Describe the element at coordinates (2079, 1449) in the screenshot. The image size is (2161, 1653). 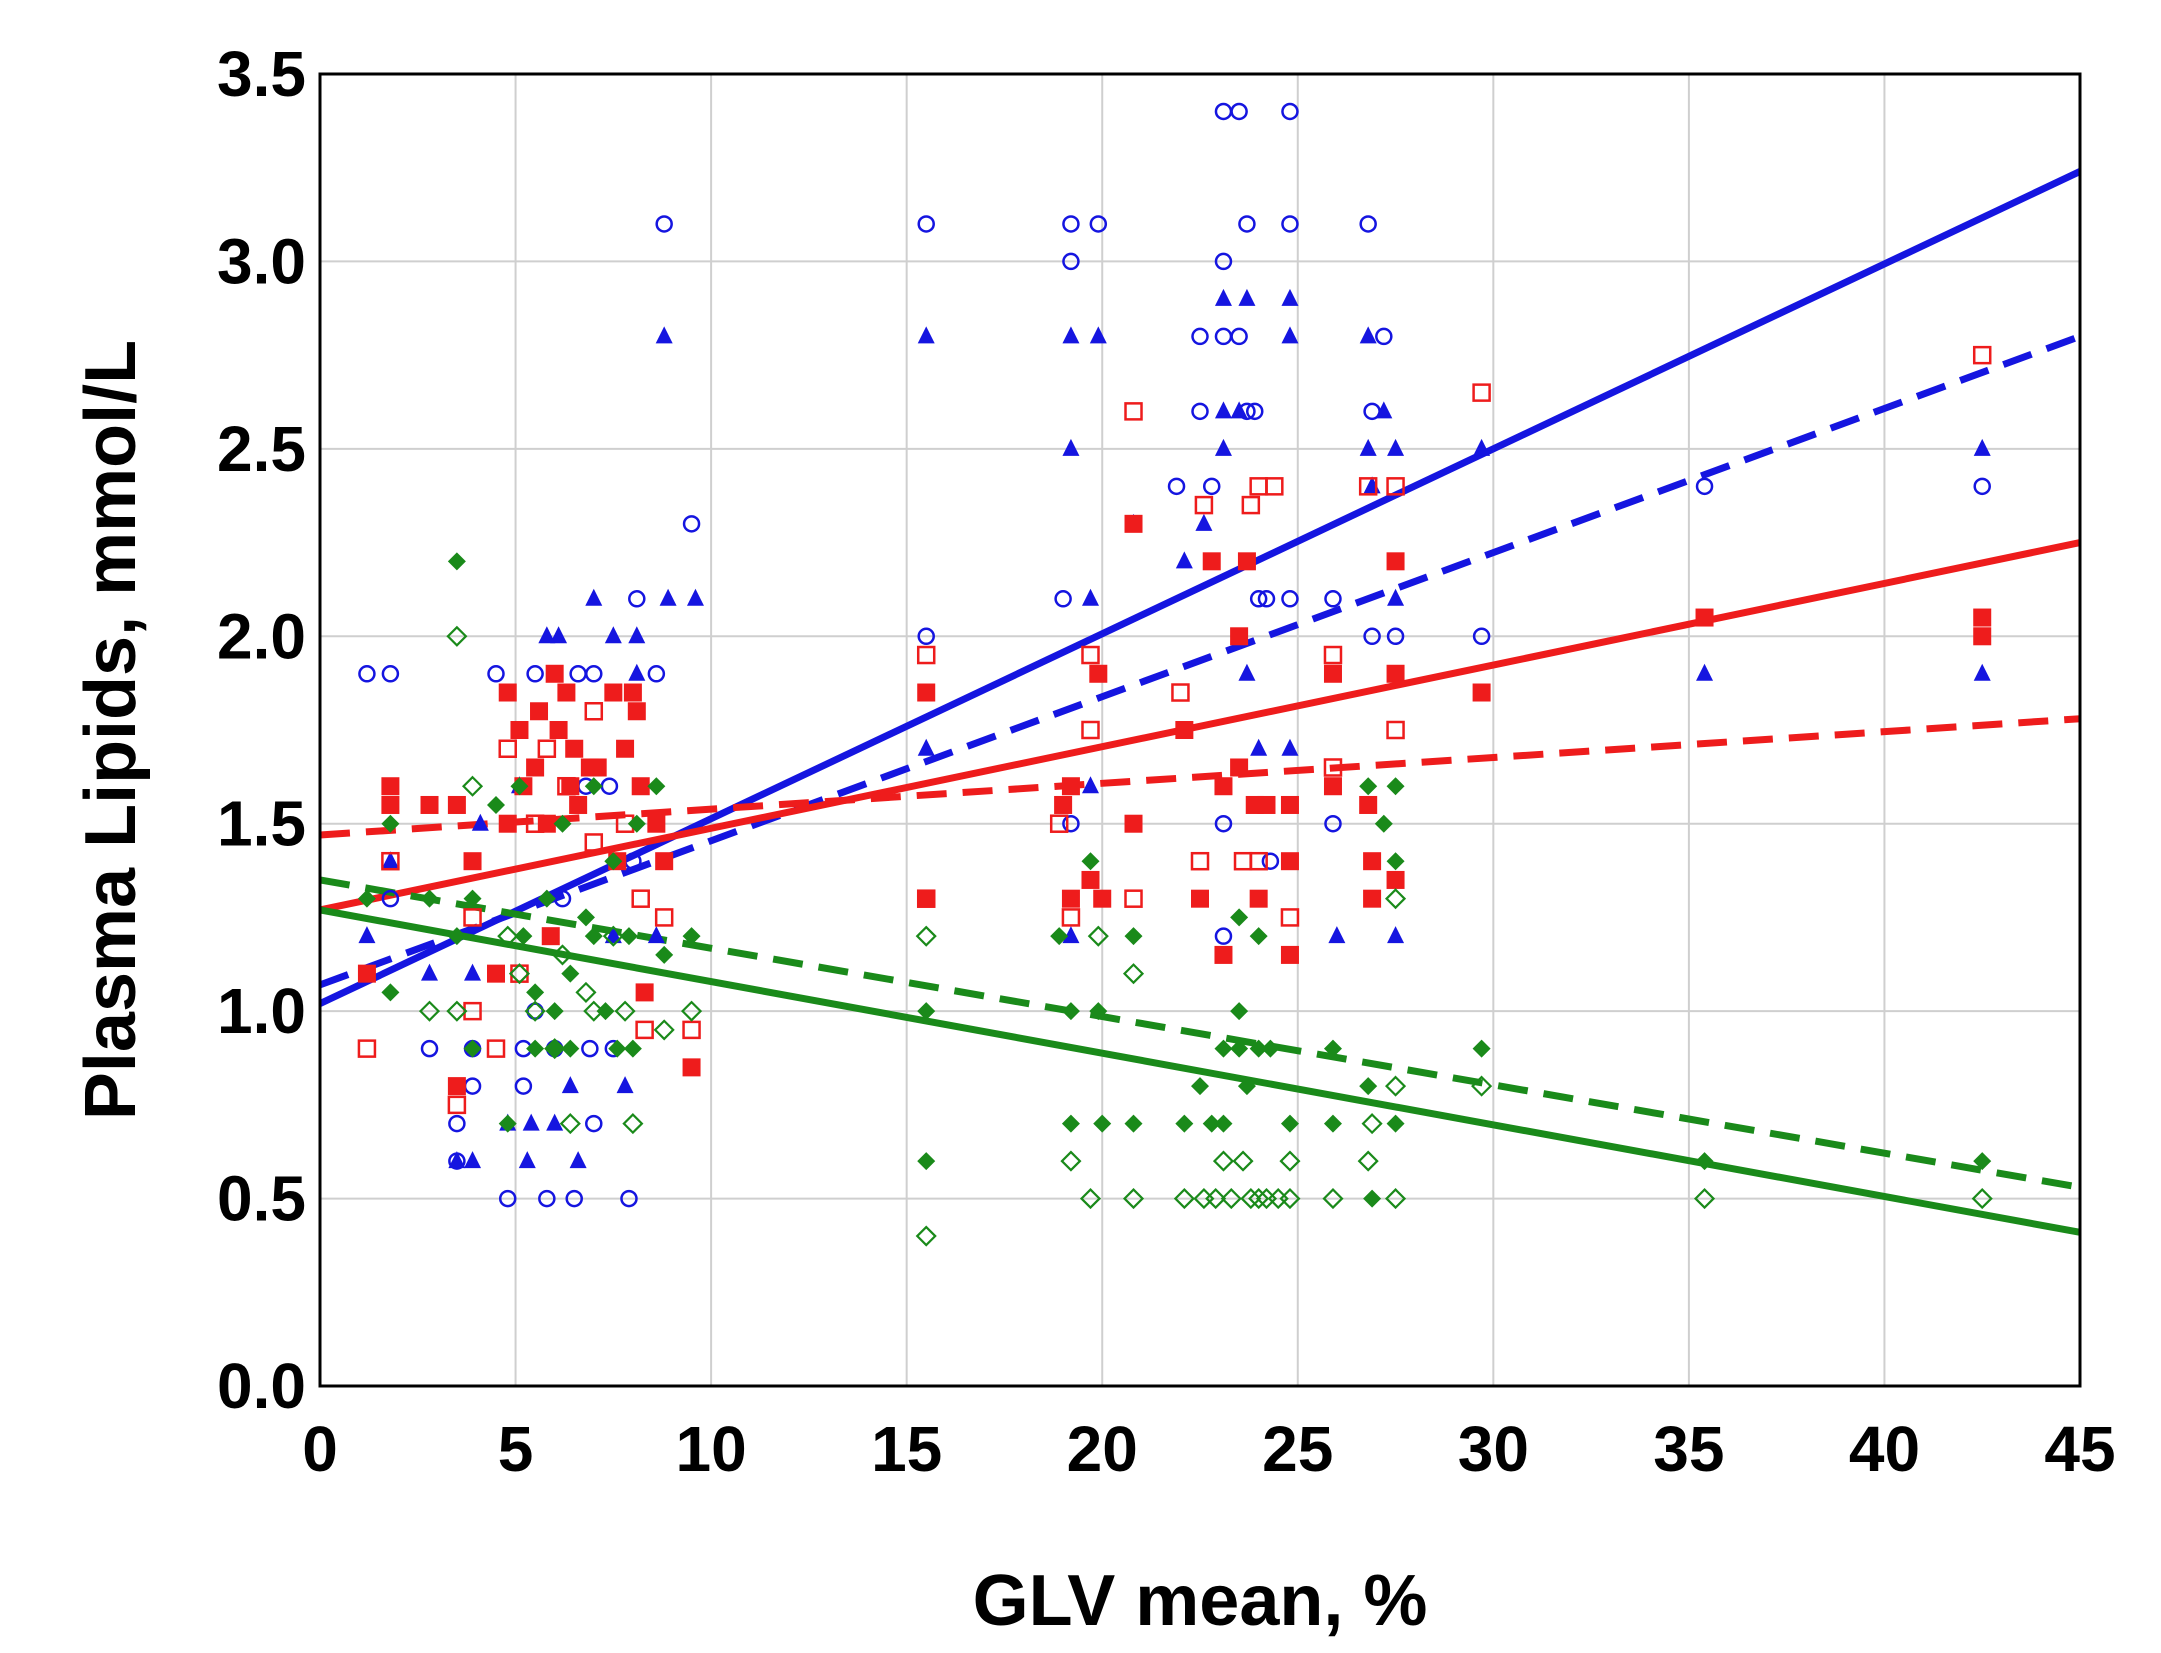
I see `x-tick-label: 45` at that location.